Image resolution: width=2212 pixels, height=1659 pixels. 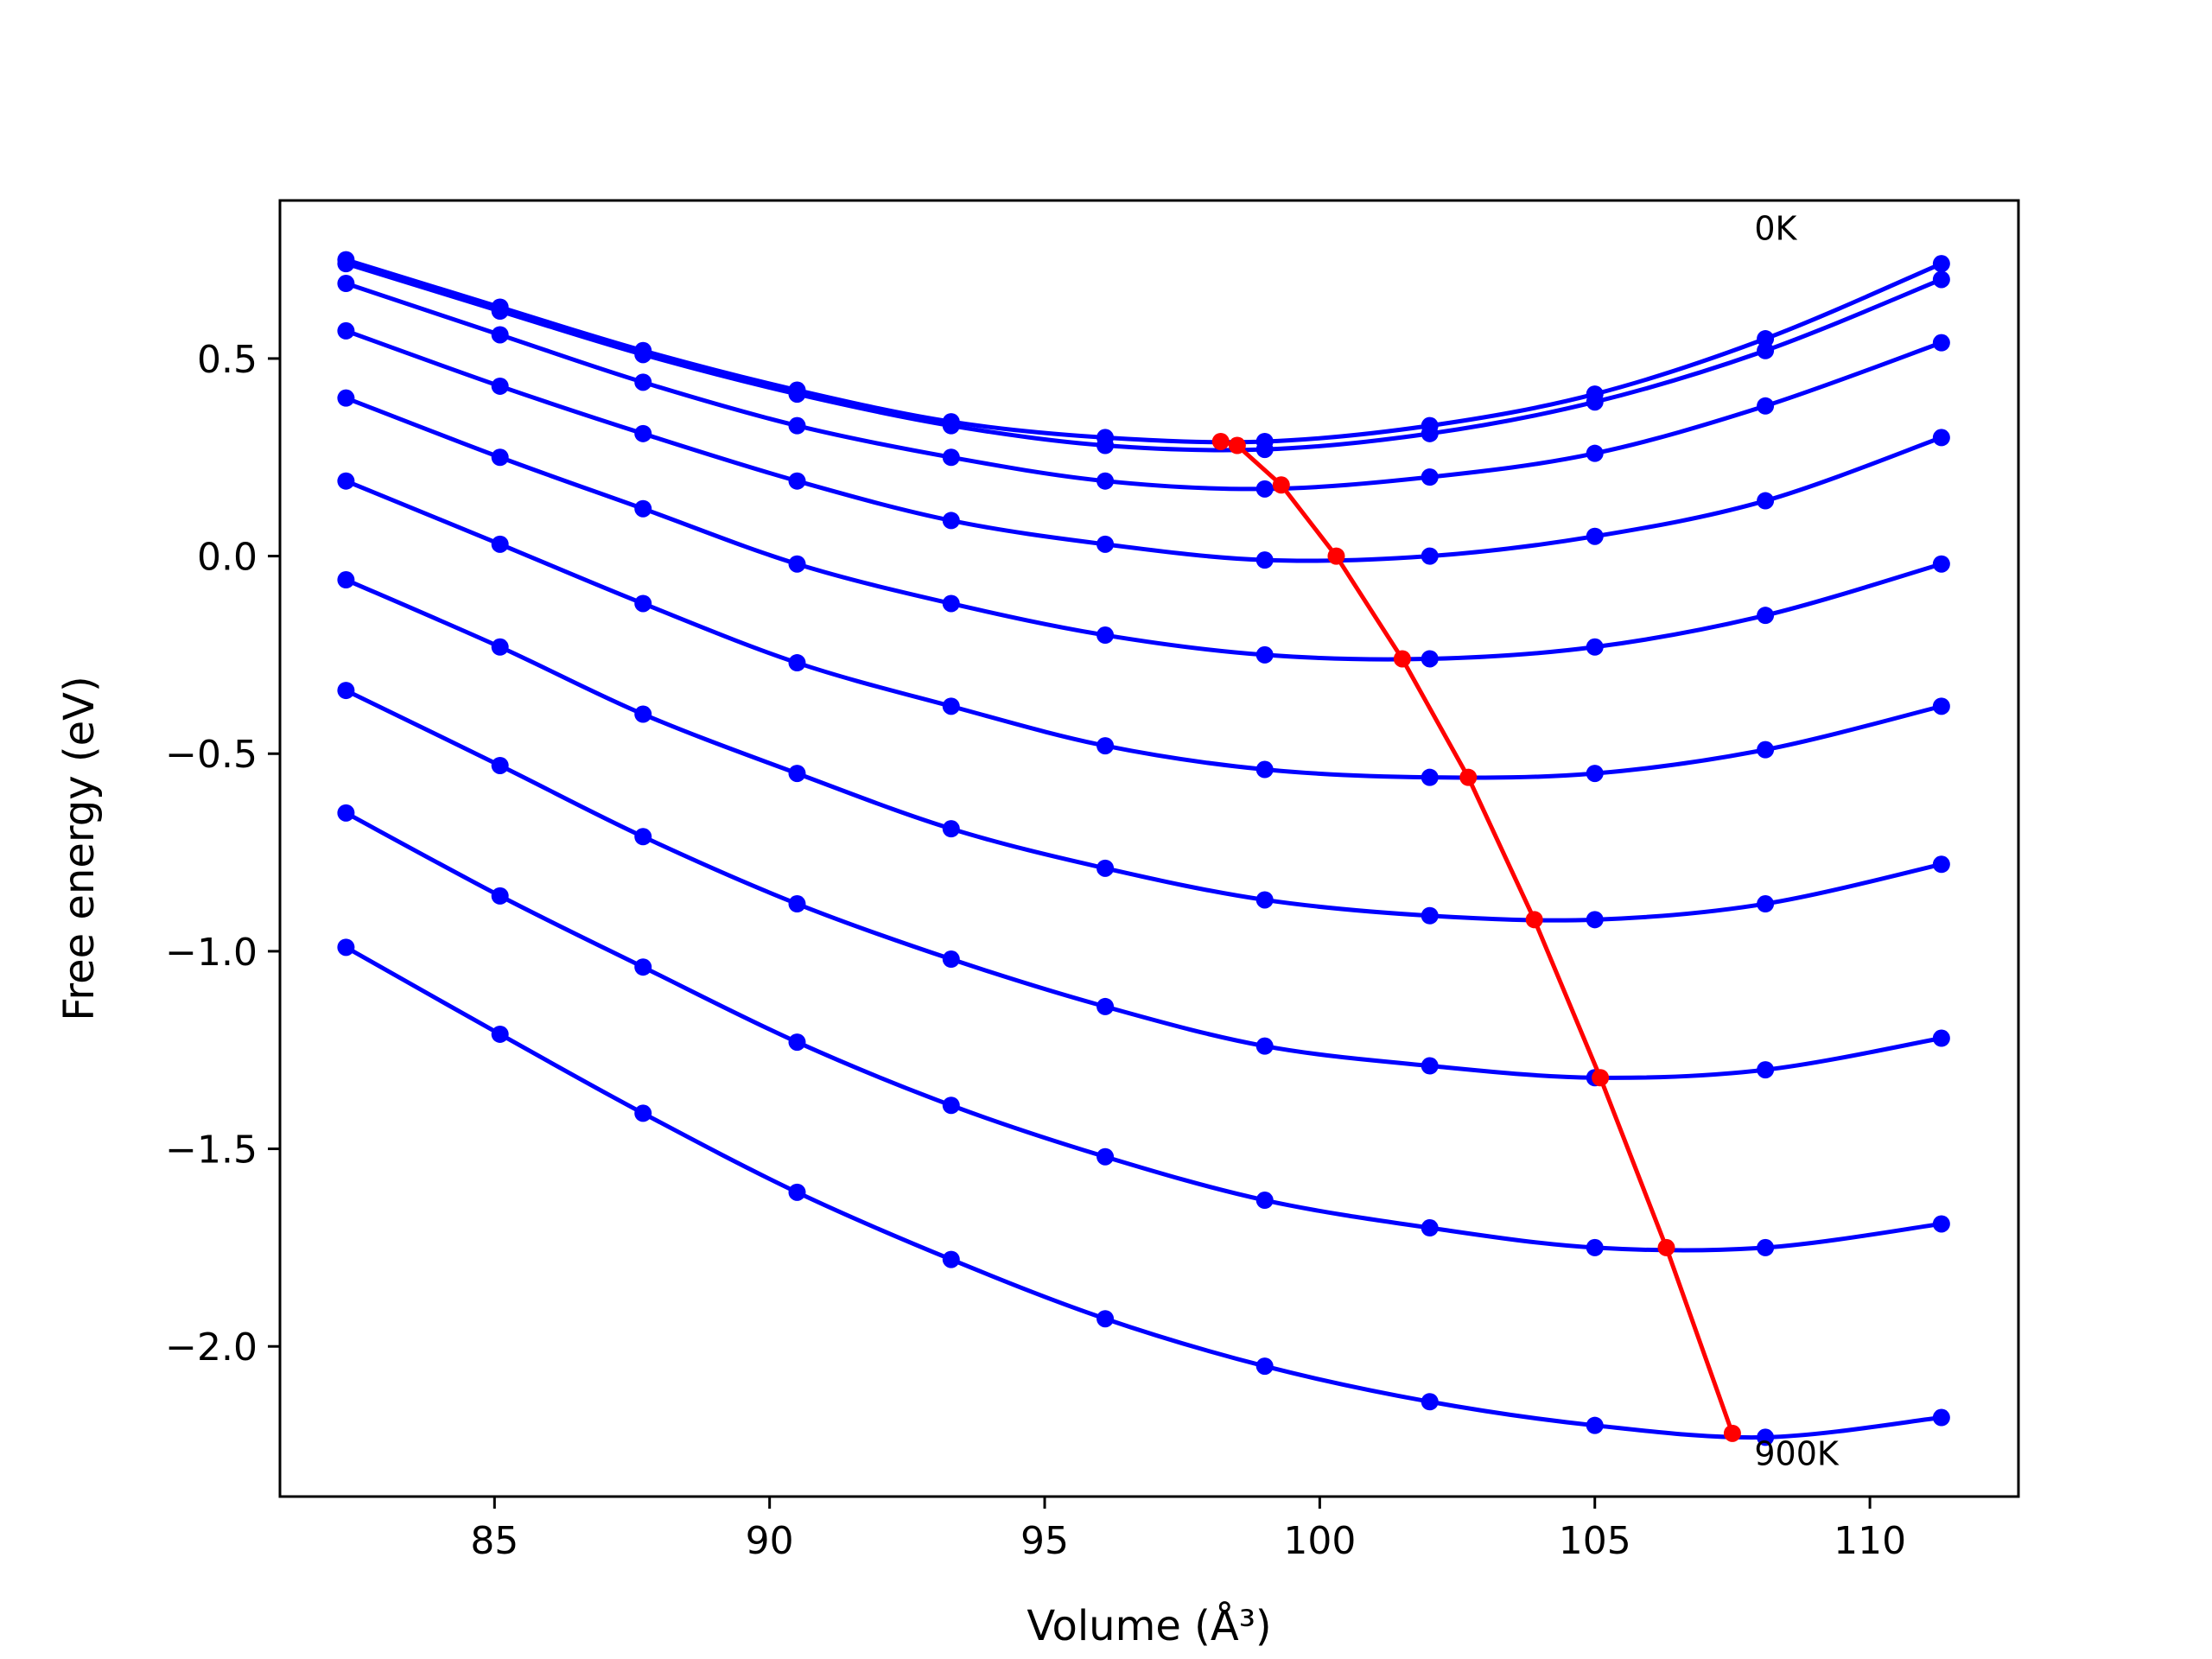 What do you see at coordinates (1797, 1453) in the screenshot?
I see `annotation-label: 900K` at bounding box center [1797, 1453].